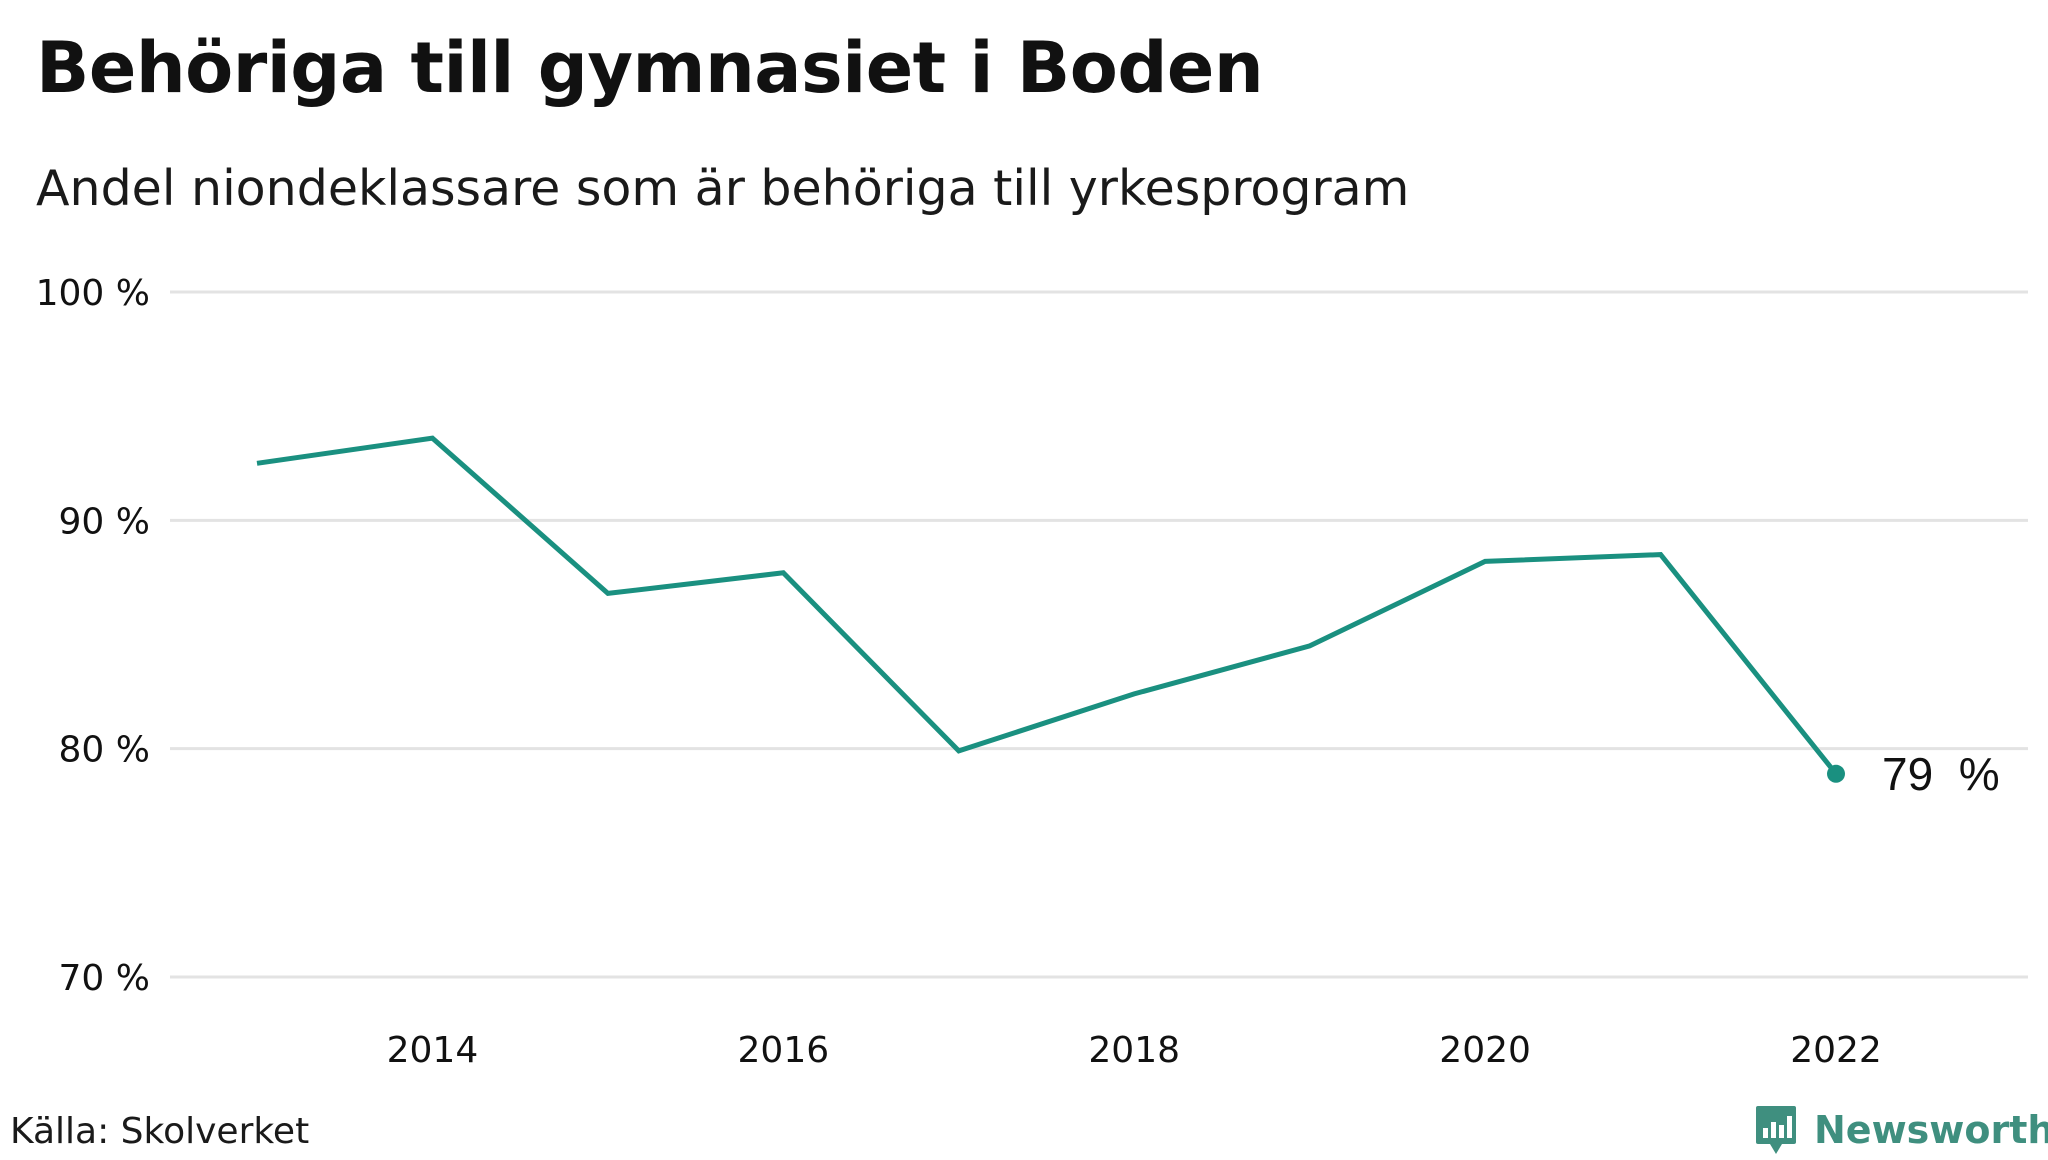 The width and height of the screenshot is (2048, 1160). I want to click on source-note: Källa: Skolverket, so click(160, 1131).